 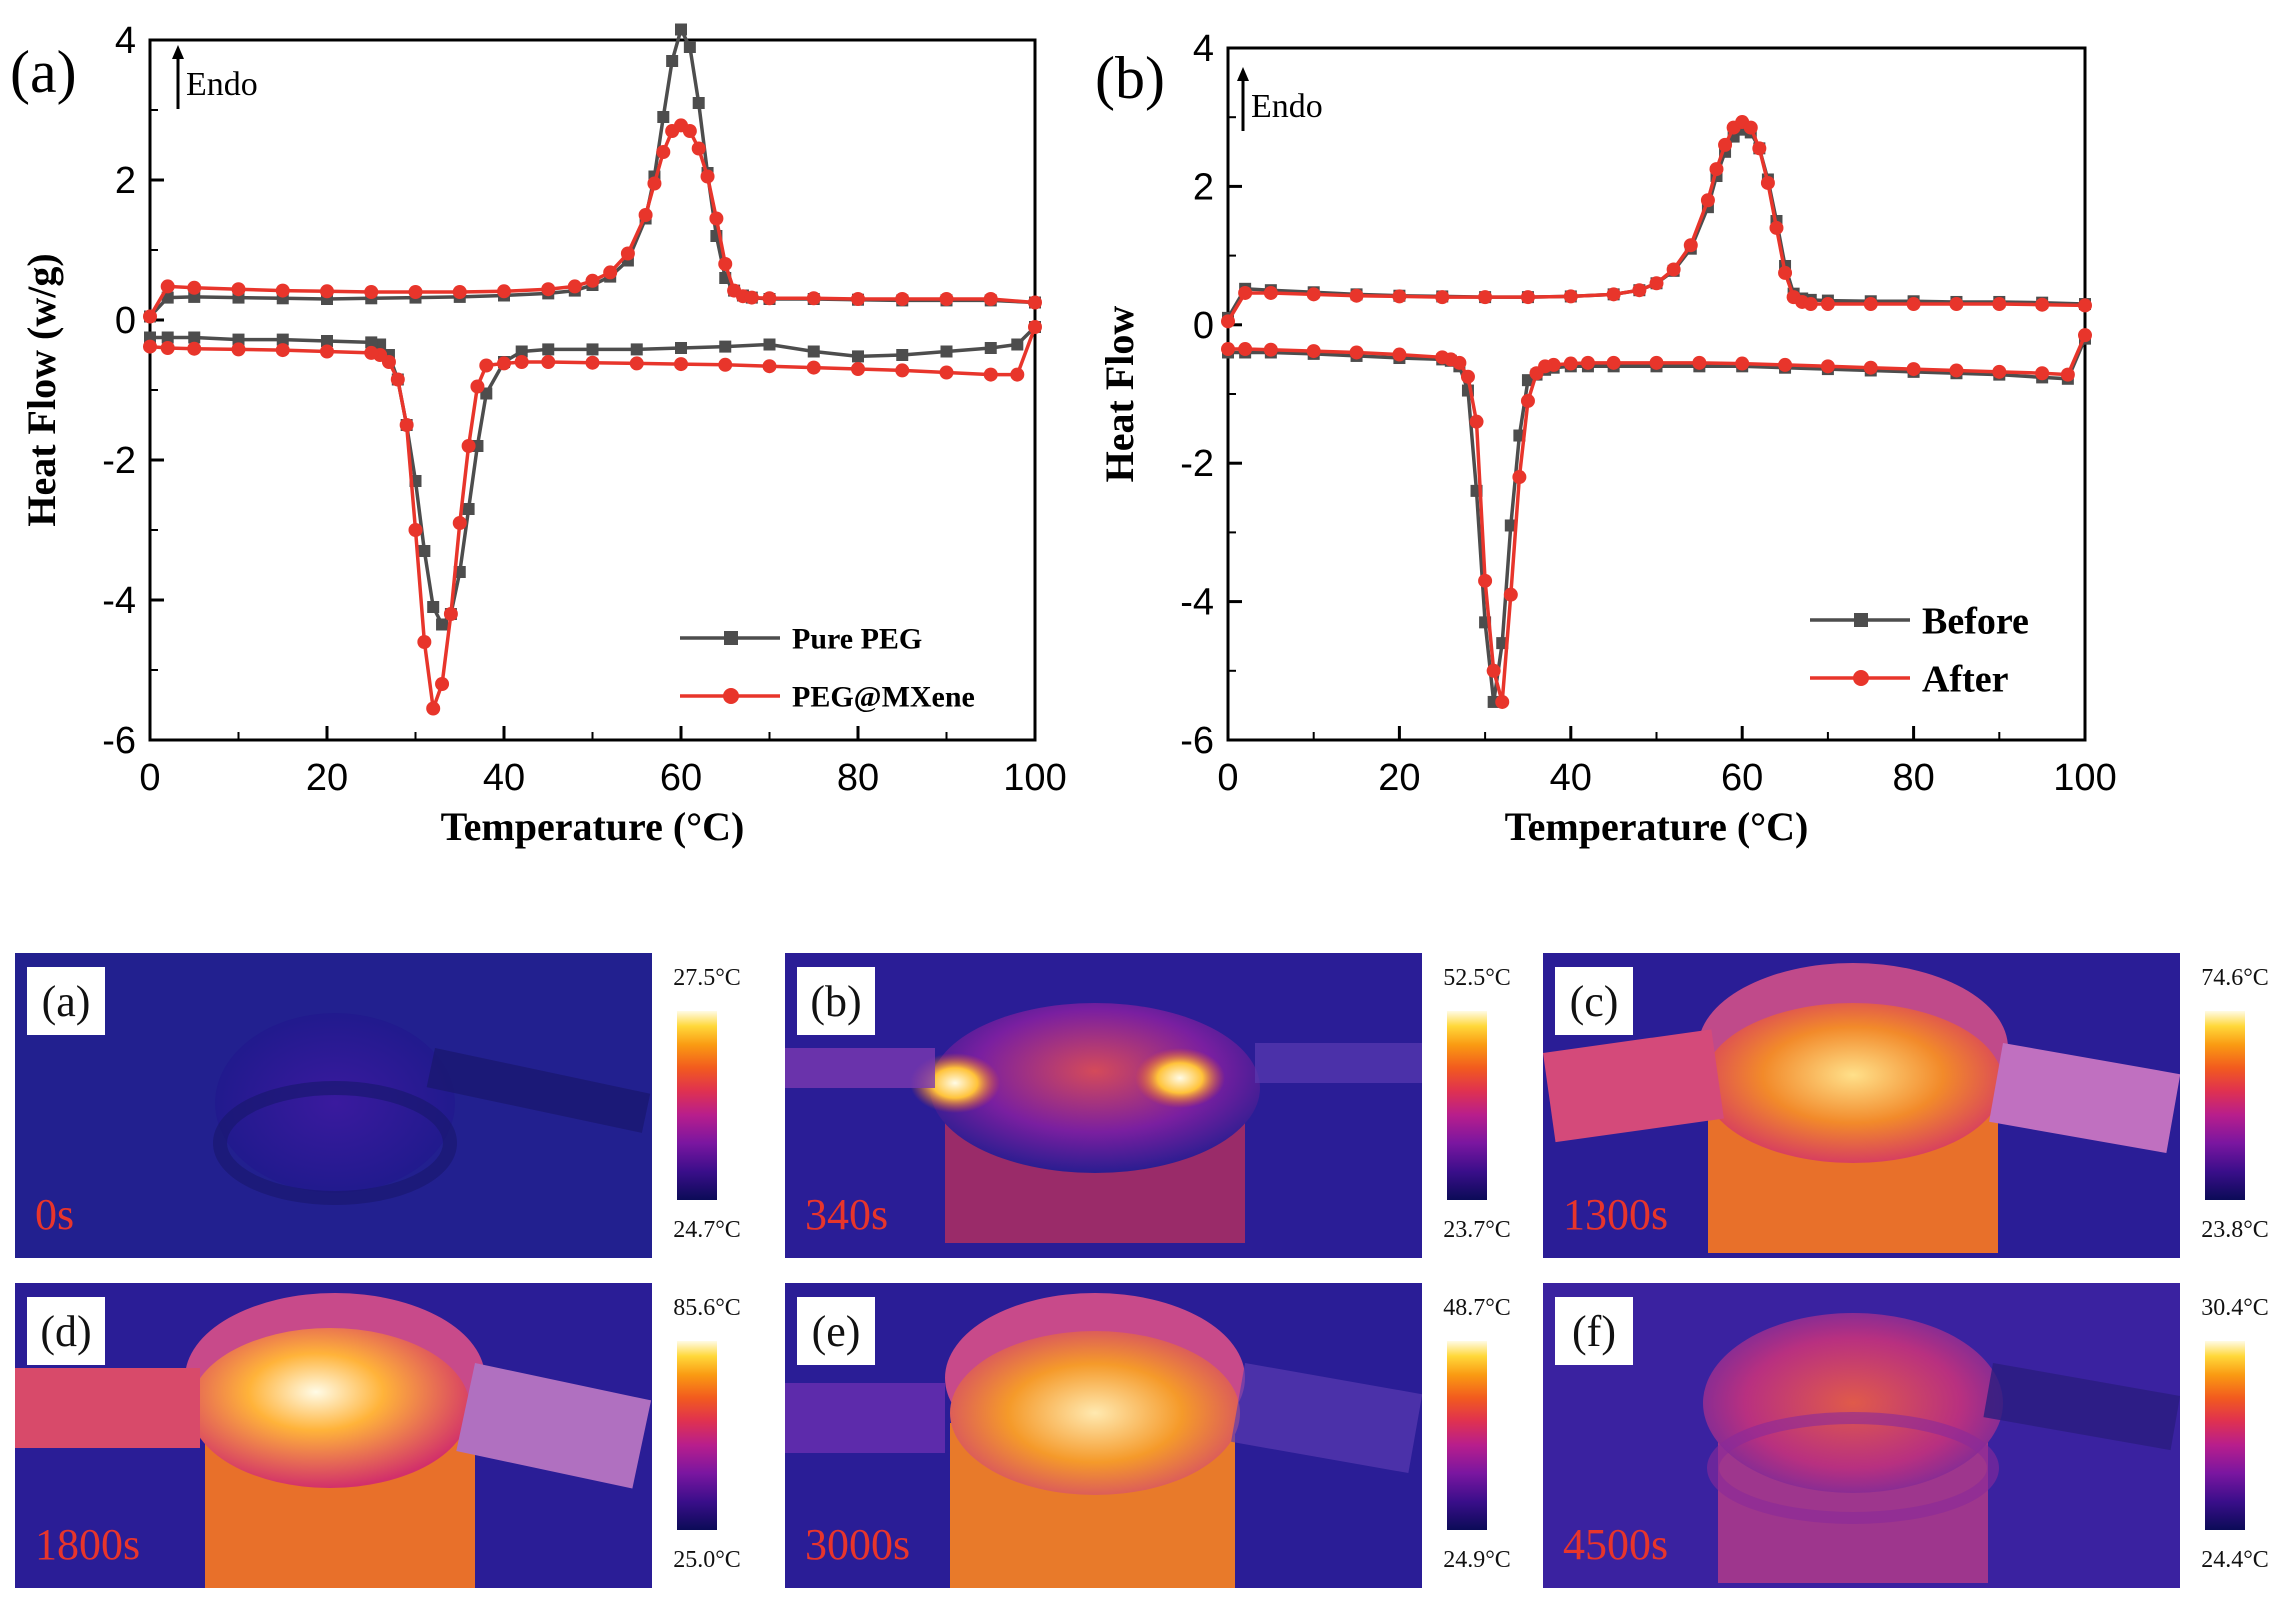 I want to click on thermal-photo, so click(x=1103, y=1435).